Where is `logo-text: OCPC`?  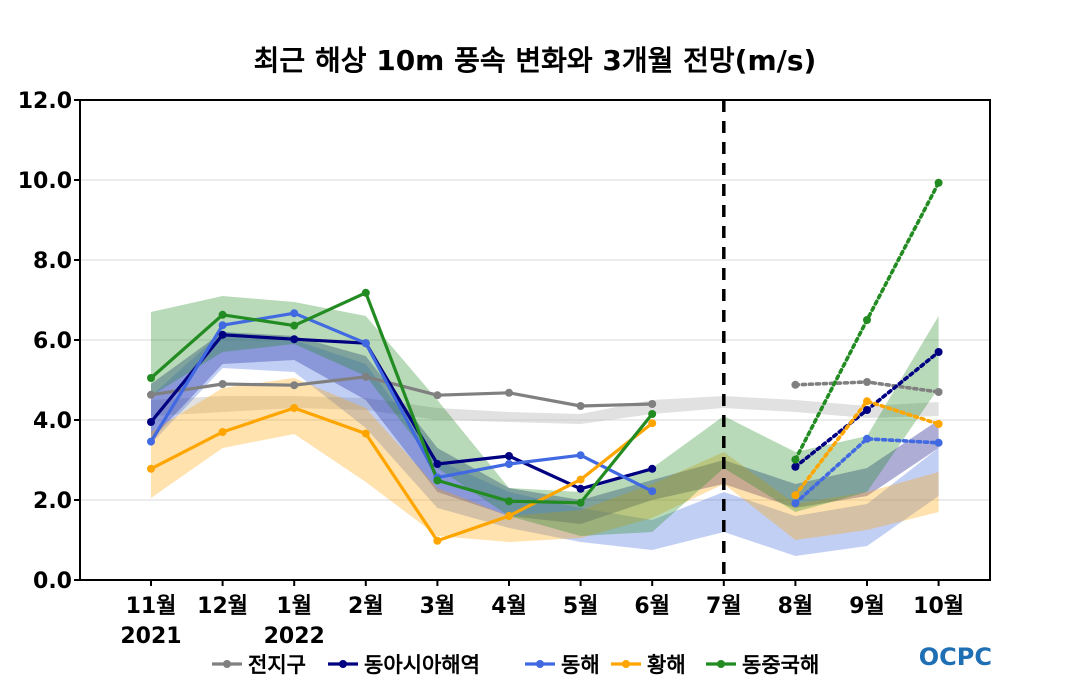
logo-text: OCPC is located at coordinates (955, 657).